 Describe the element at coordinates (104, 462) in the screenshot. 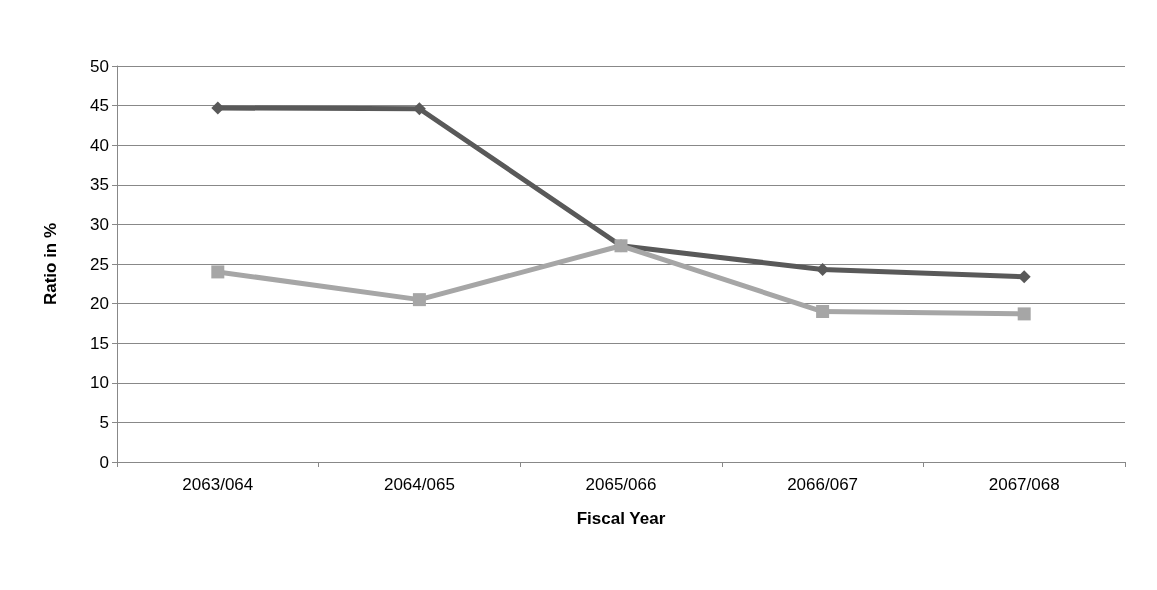

I see `y-tick-label: 0` at that location.